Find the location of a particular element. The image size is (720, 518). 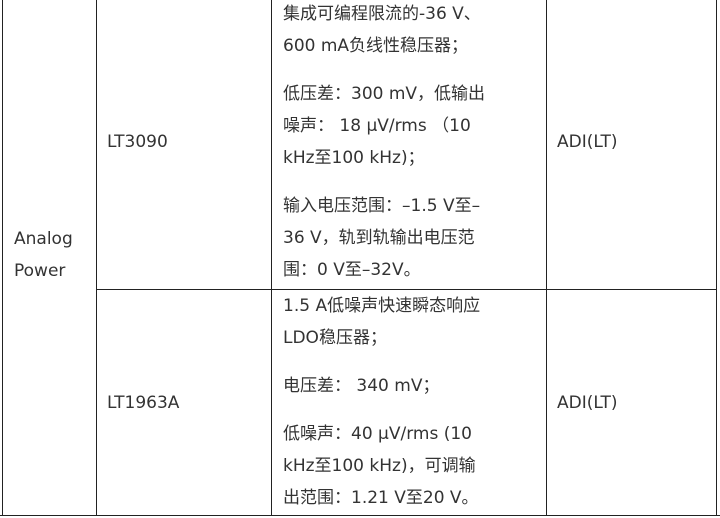

description-line: 电压差： 340 mV； is located at coordinates (361, 386).